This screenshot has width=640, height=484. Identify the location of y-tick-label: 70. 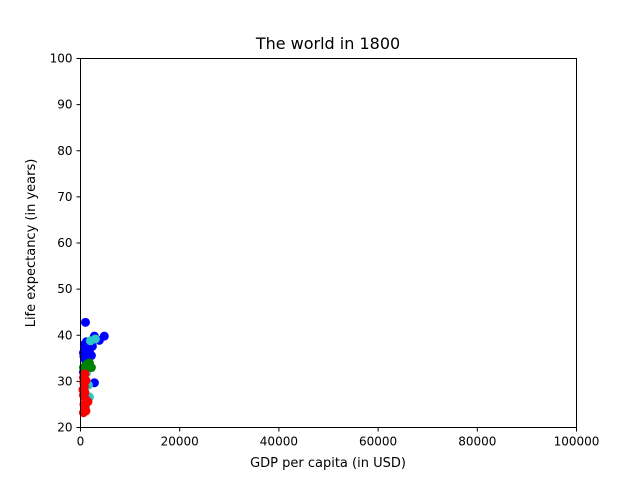
(64, 197).